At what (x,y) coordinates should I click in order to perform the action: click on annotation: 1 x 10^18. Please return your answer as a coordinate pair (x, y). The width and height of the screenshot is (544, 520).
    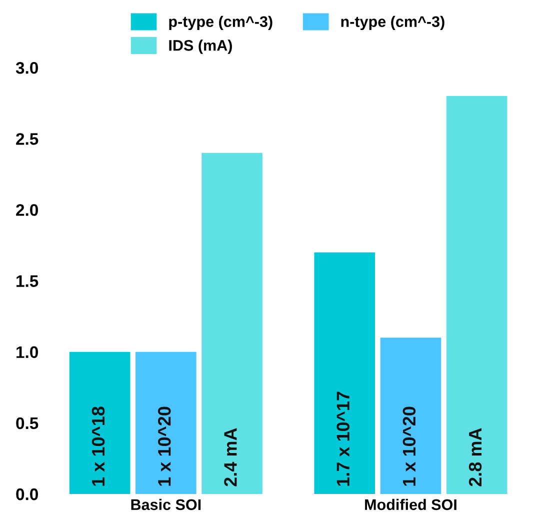
    Looking at the image, I should click on (98, 446).